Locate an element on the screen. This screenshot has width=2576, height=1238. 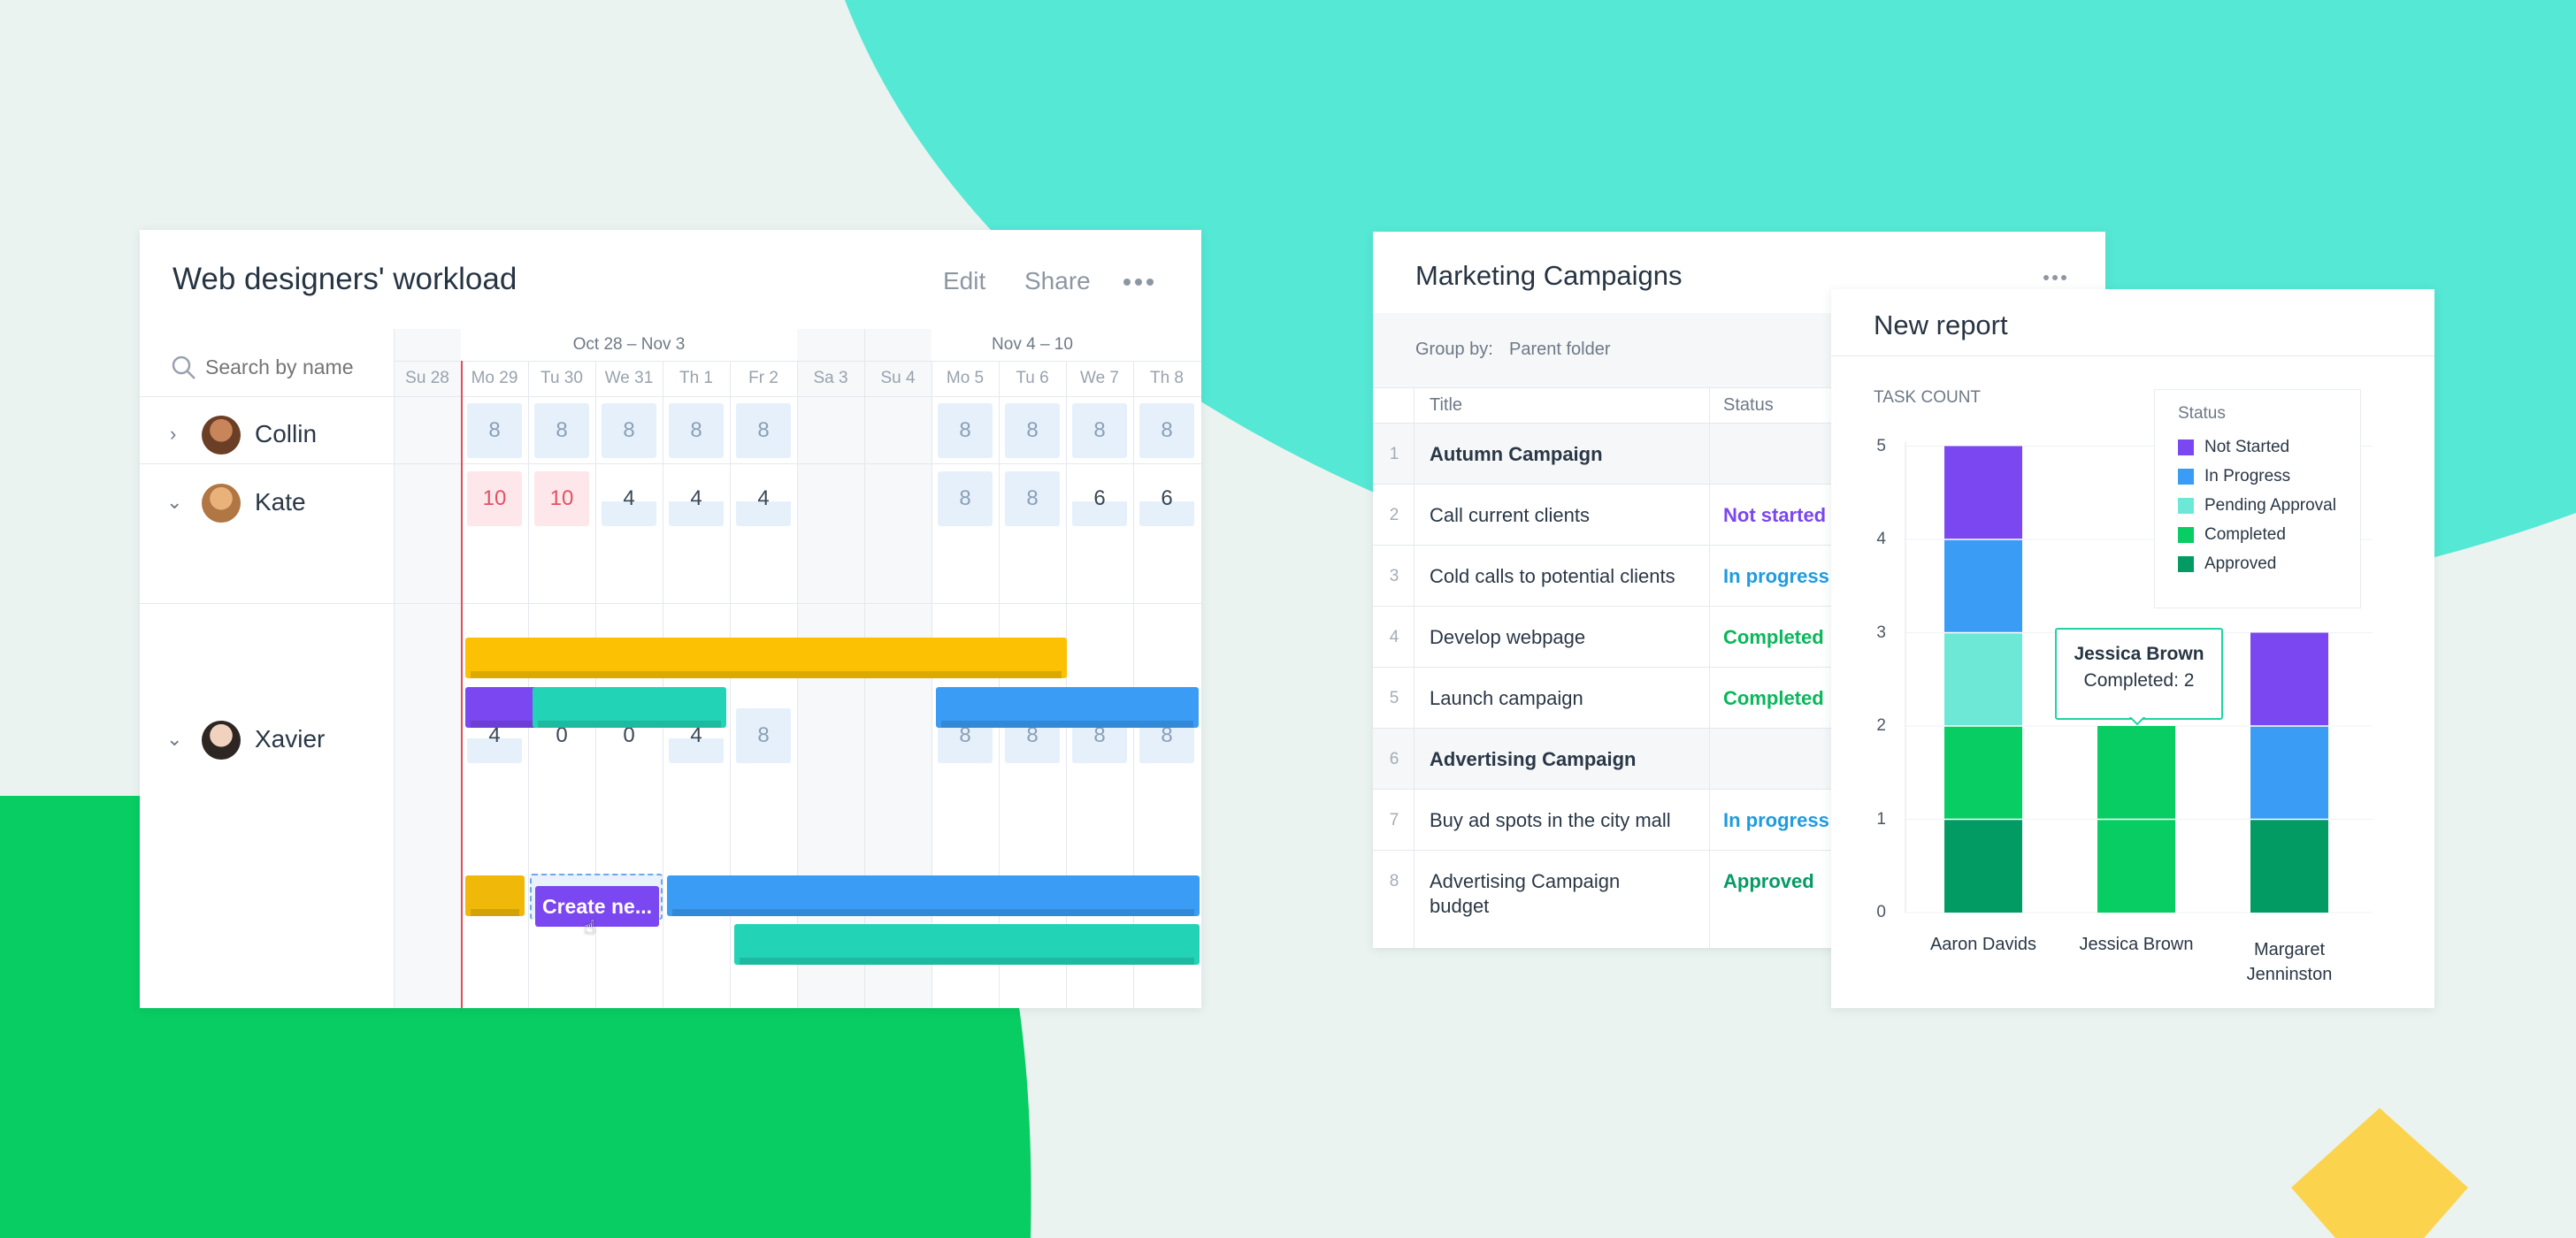
row-title: Cold calls to potential clients is located at coordinates (1552, 576).